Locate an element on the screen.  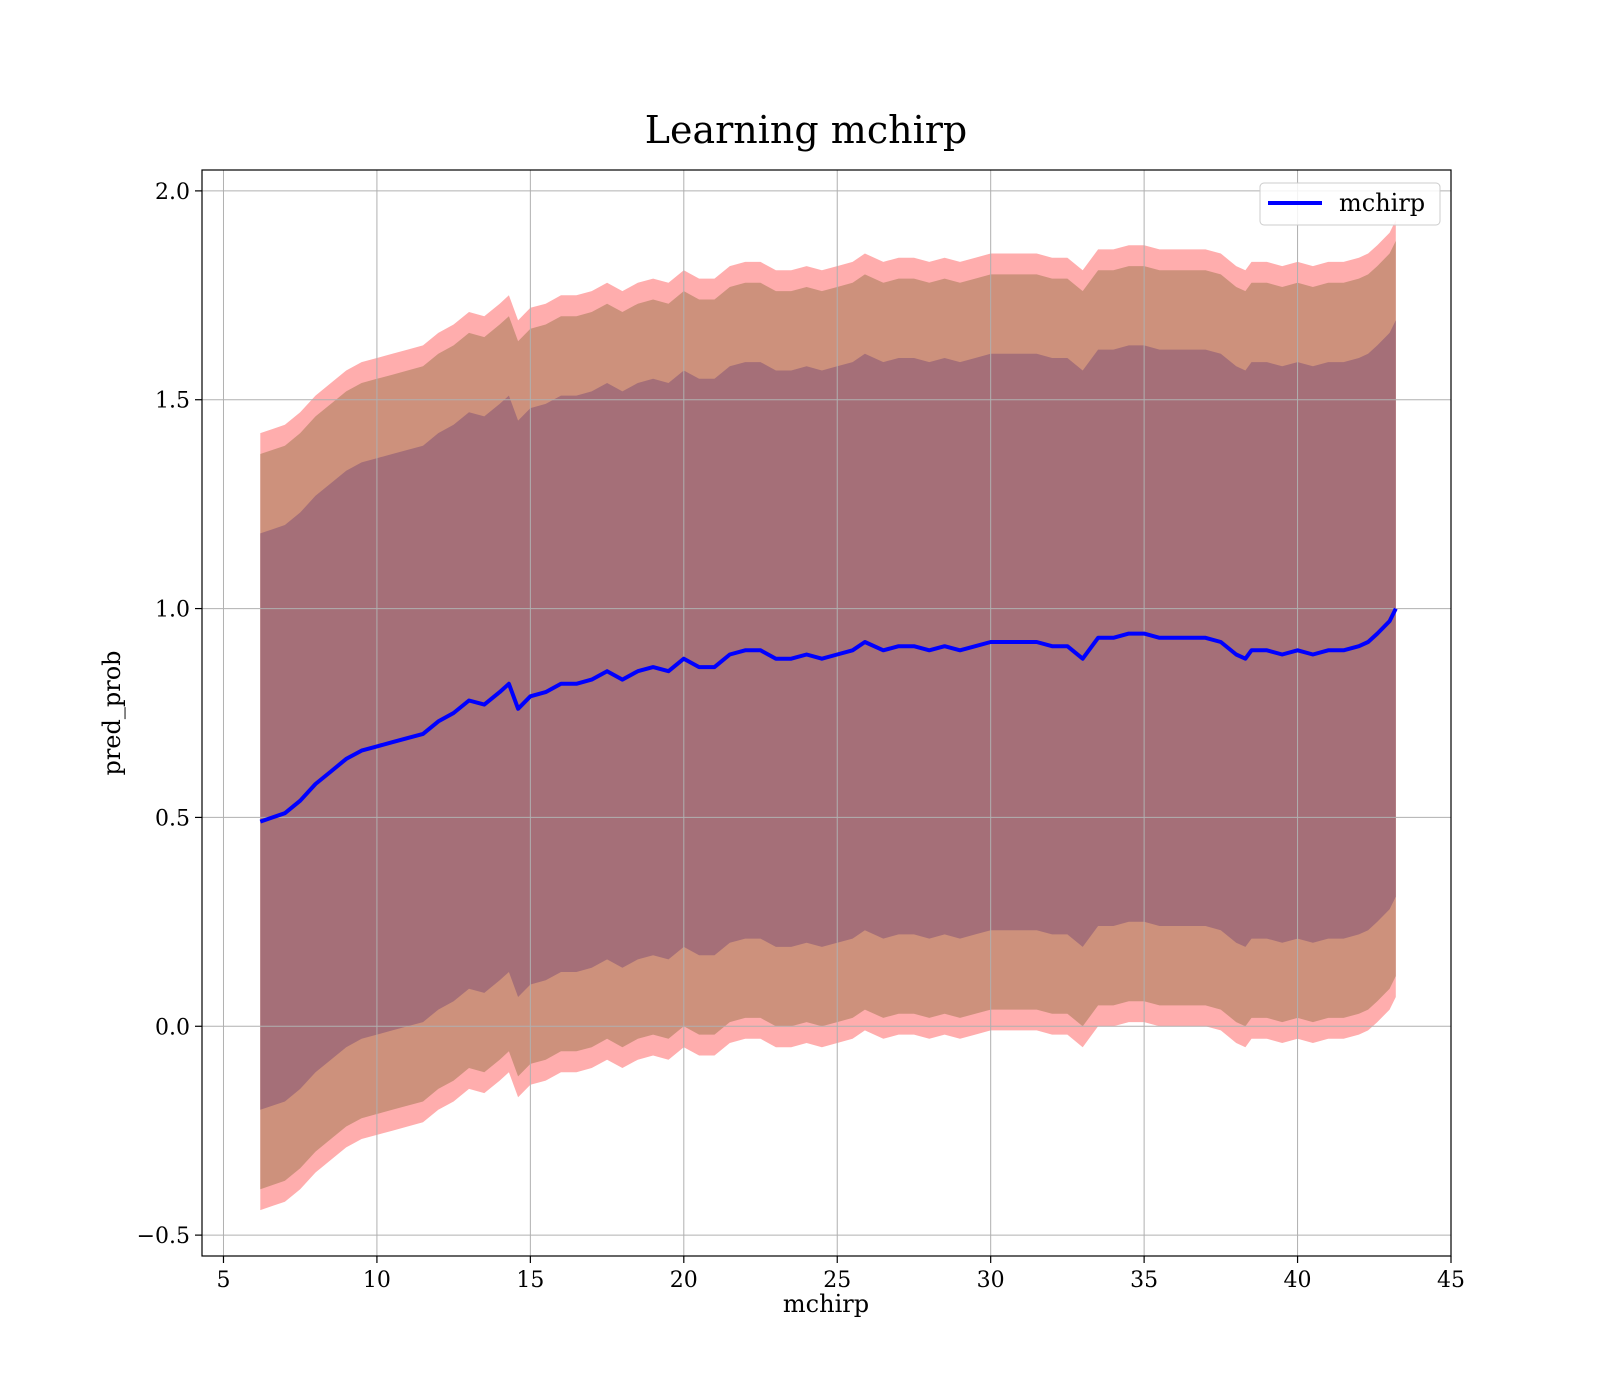
y-tick-label: 1.0 is located at coordinates (172, 610).